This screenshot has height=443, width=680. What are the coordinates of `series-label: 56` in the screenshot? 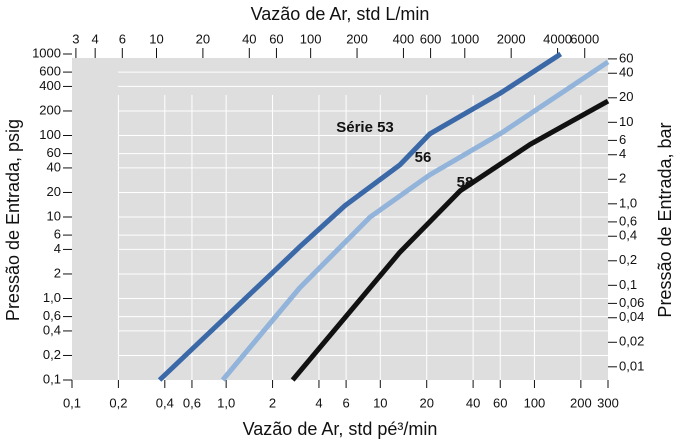 It's located at (423, 157).